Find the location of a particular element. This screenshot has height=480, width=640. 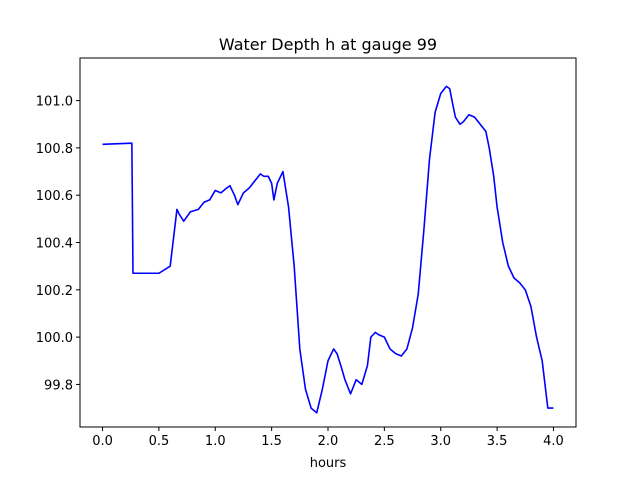

x-tick-label: 1.0 is located at coordinates (215, 441).